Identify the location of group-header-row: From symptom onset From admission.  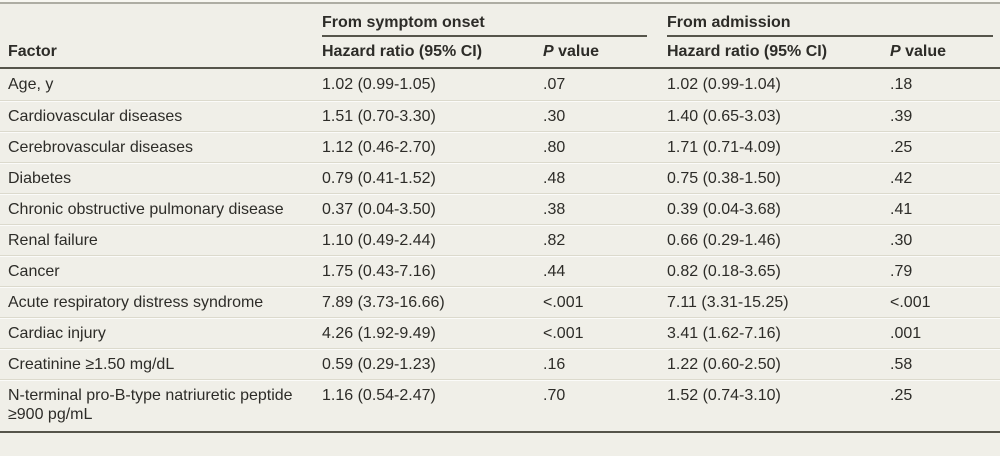
(500, 20).